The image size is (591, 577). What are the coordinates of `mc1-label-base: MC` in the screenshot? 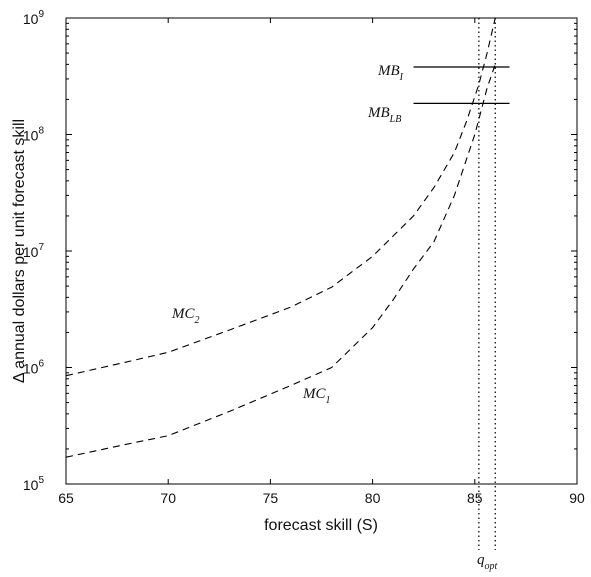 It's located at (314, 394).